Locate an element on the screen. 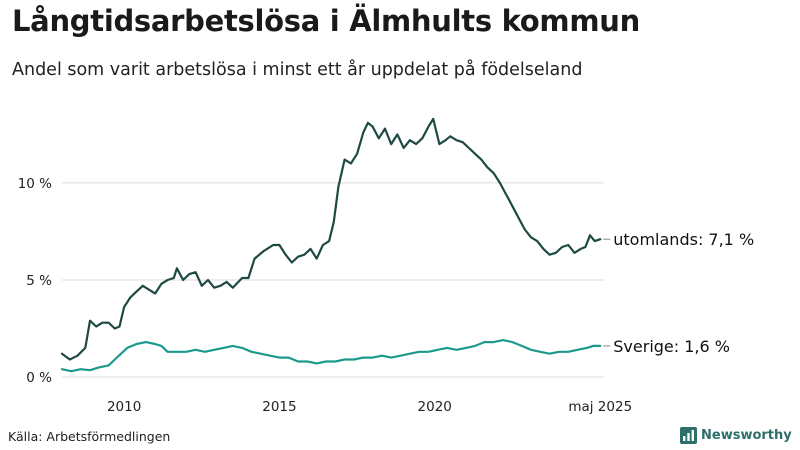 This screenshot has width=800, height=450. end-label-abroad: utomlands: 7,1 % is located at coordinates (683, 239).